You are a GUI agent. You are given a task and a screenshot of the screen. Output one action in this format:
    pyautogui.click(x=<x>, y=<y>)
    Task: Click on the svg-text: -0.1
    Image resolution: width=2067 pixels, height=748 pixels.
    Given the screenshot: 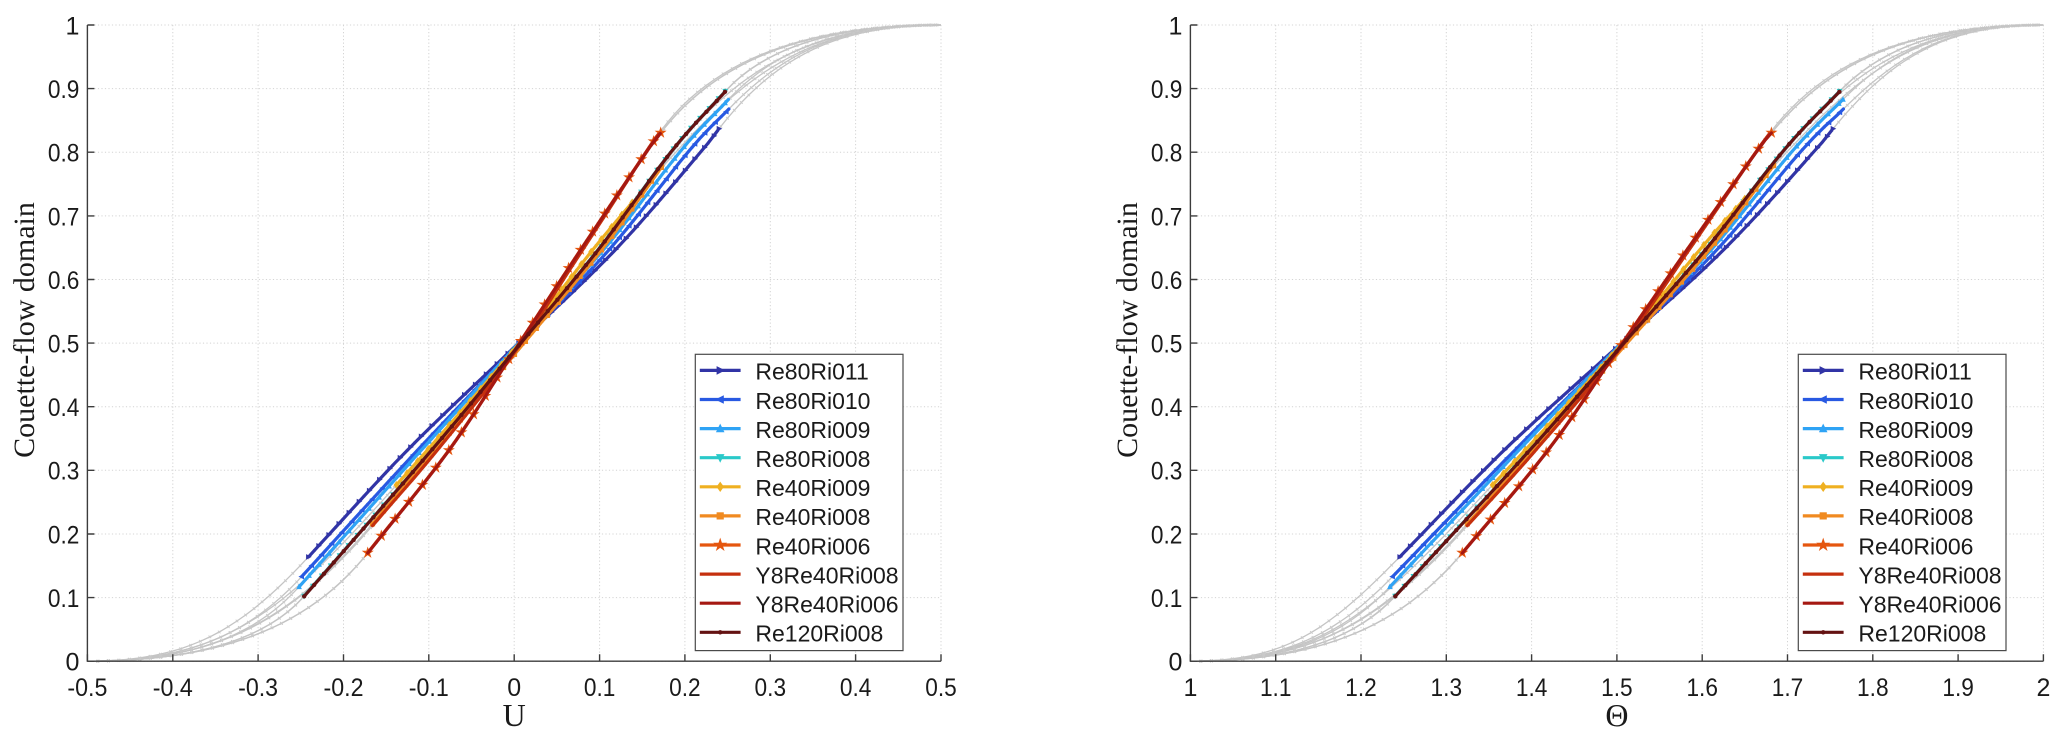 What is the action you would take?
    pyautogui.click(x=429, y=688)
    